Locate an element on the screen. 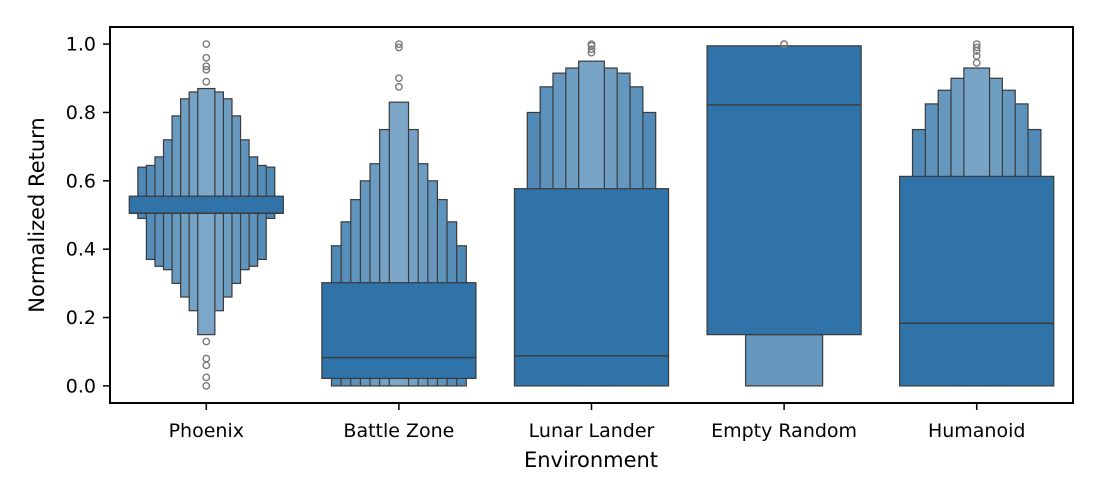 Image resolution: width=1100 pixels, height=500 pixels. box-group-phoenix is located at coordinates (206, 215).